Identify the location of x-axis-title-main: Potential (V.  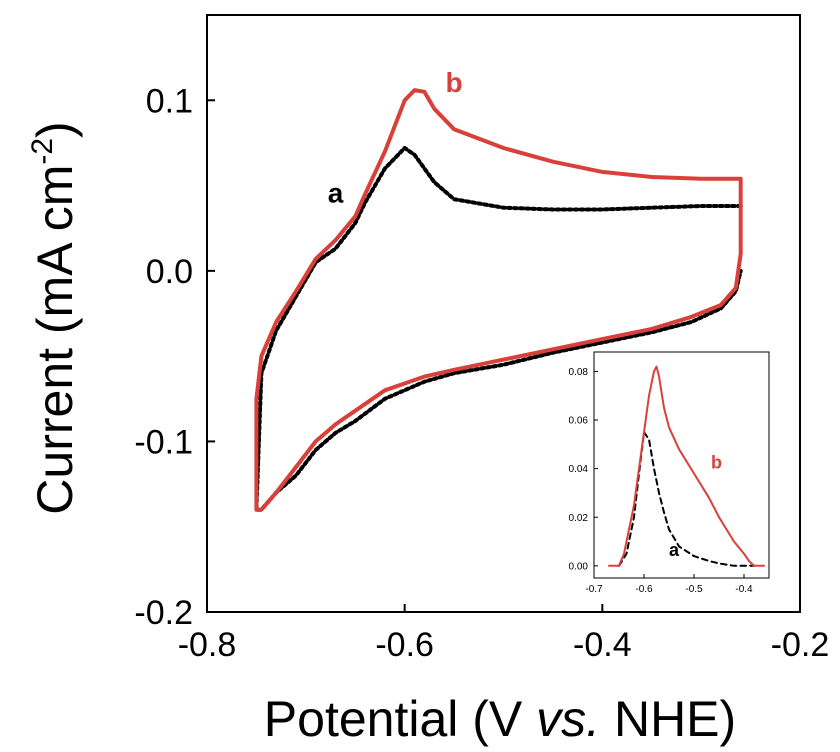
(400, 719).